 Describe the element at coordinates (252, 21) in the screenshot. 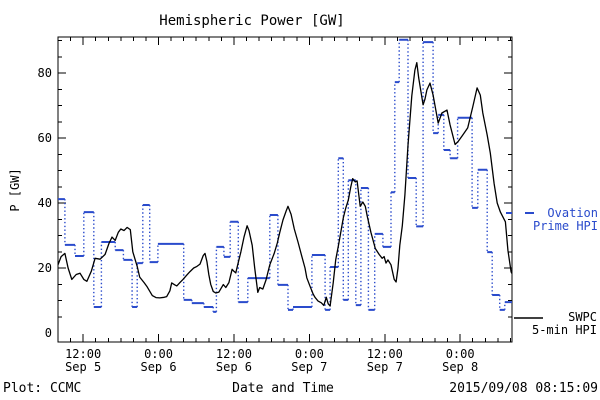

I see `plot-title: Hemispheric Power [GW]` at that location.